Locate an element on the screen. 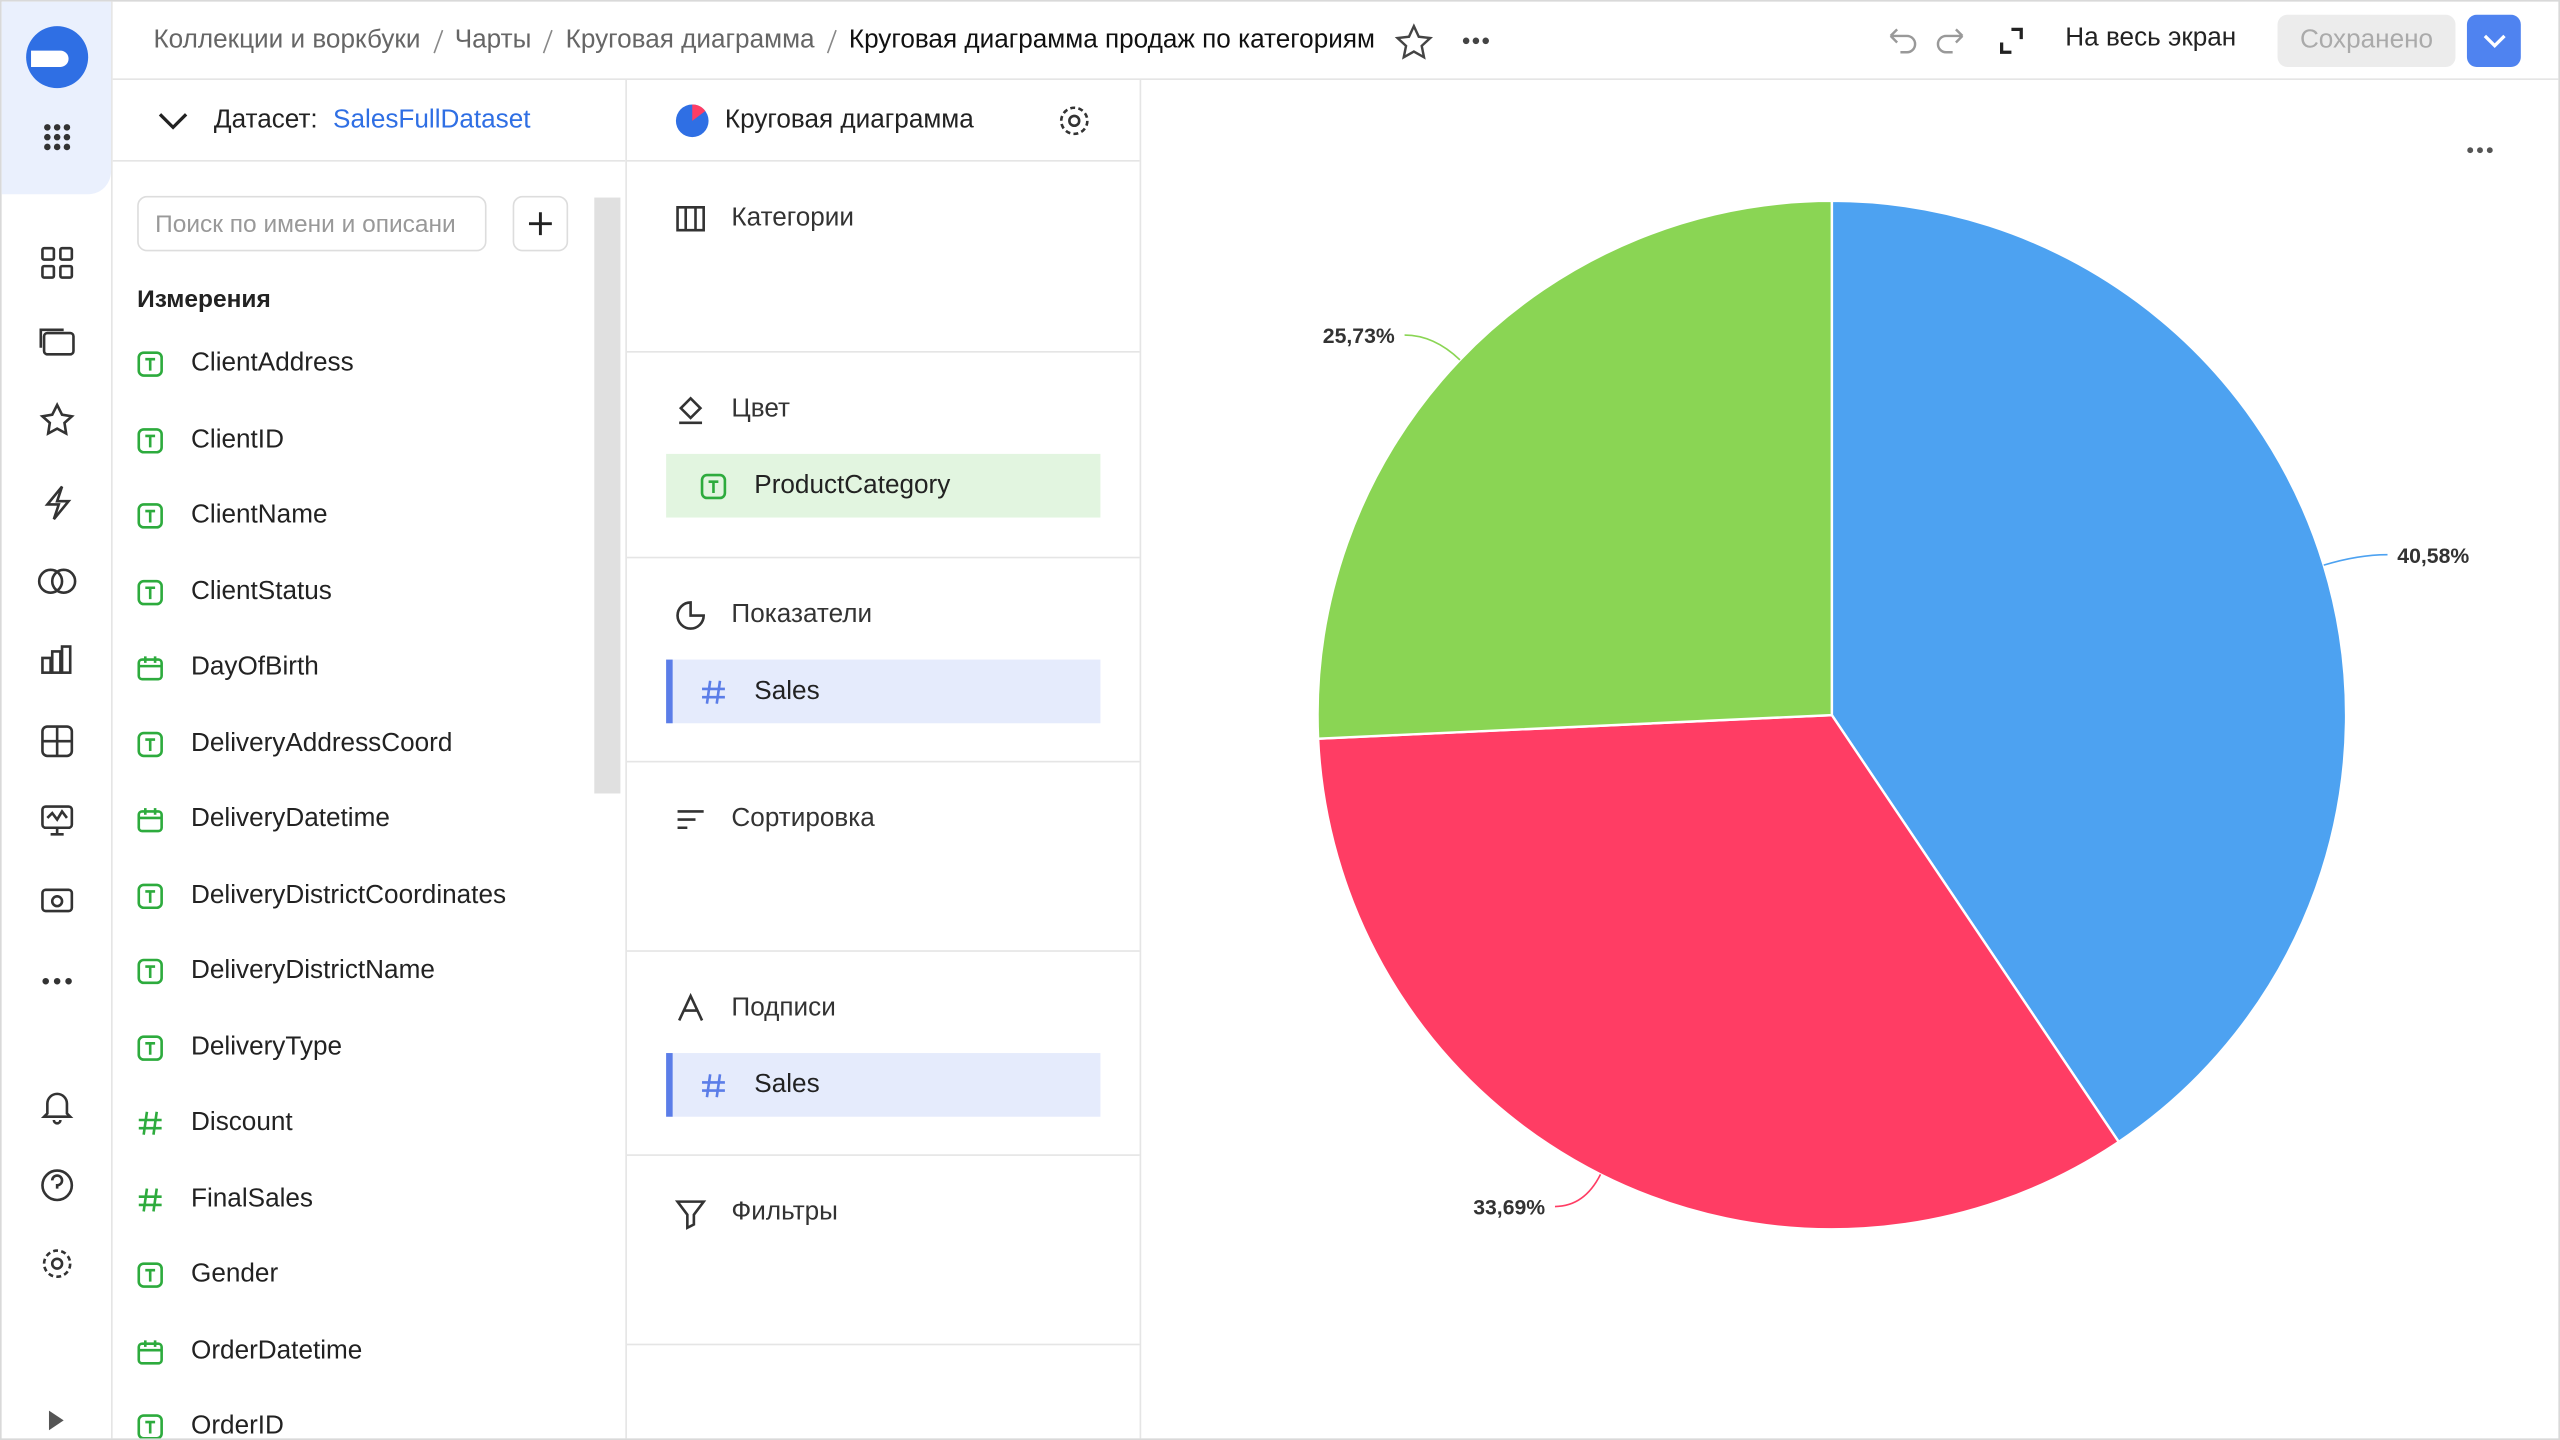 The width and height of the screenshot is (2560, 1440). save-button: Сохранено is located at coordinates (2366, 40).